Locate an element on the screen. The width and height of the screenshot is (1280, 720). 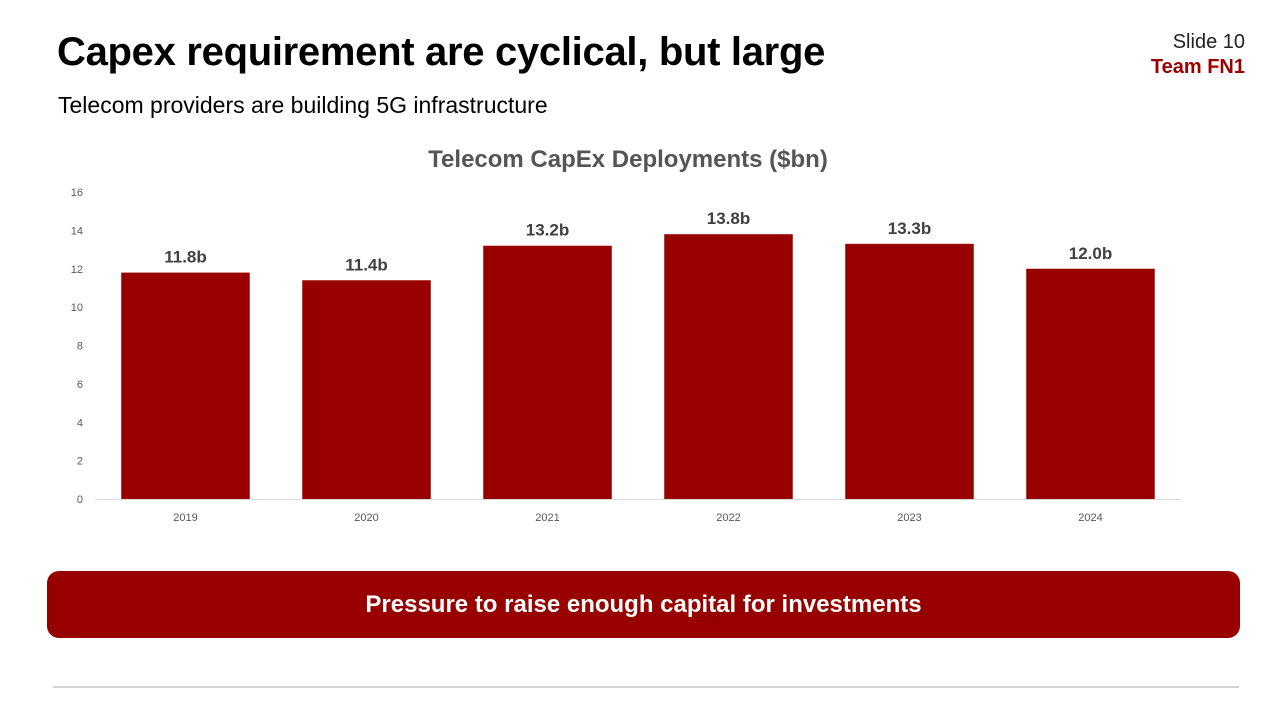
y-tick-label: 10 is located at coordinates (77, 308).